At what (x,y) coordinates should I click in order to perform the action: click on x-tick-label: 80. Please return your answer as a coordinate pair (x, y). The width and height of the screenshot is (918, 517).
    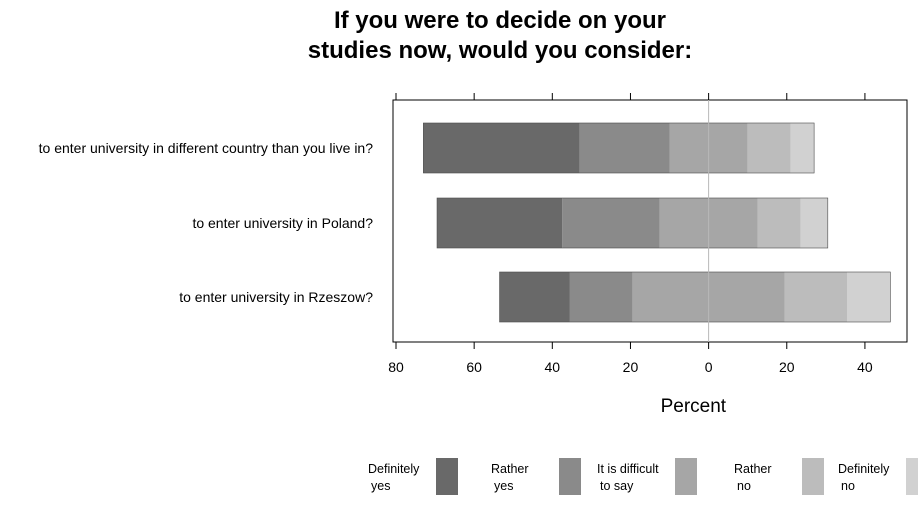
    Looking at the image, I should click on (396, 367).